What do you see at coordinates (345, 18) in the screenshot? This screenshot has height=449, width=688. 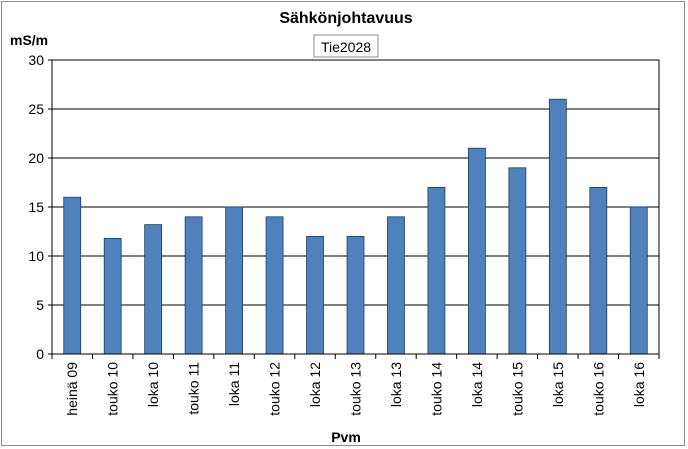 I see `chart-title: Sähkönjohtavuus` at bounding box center [345, 18].